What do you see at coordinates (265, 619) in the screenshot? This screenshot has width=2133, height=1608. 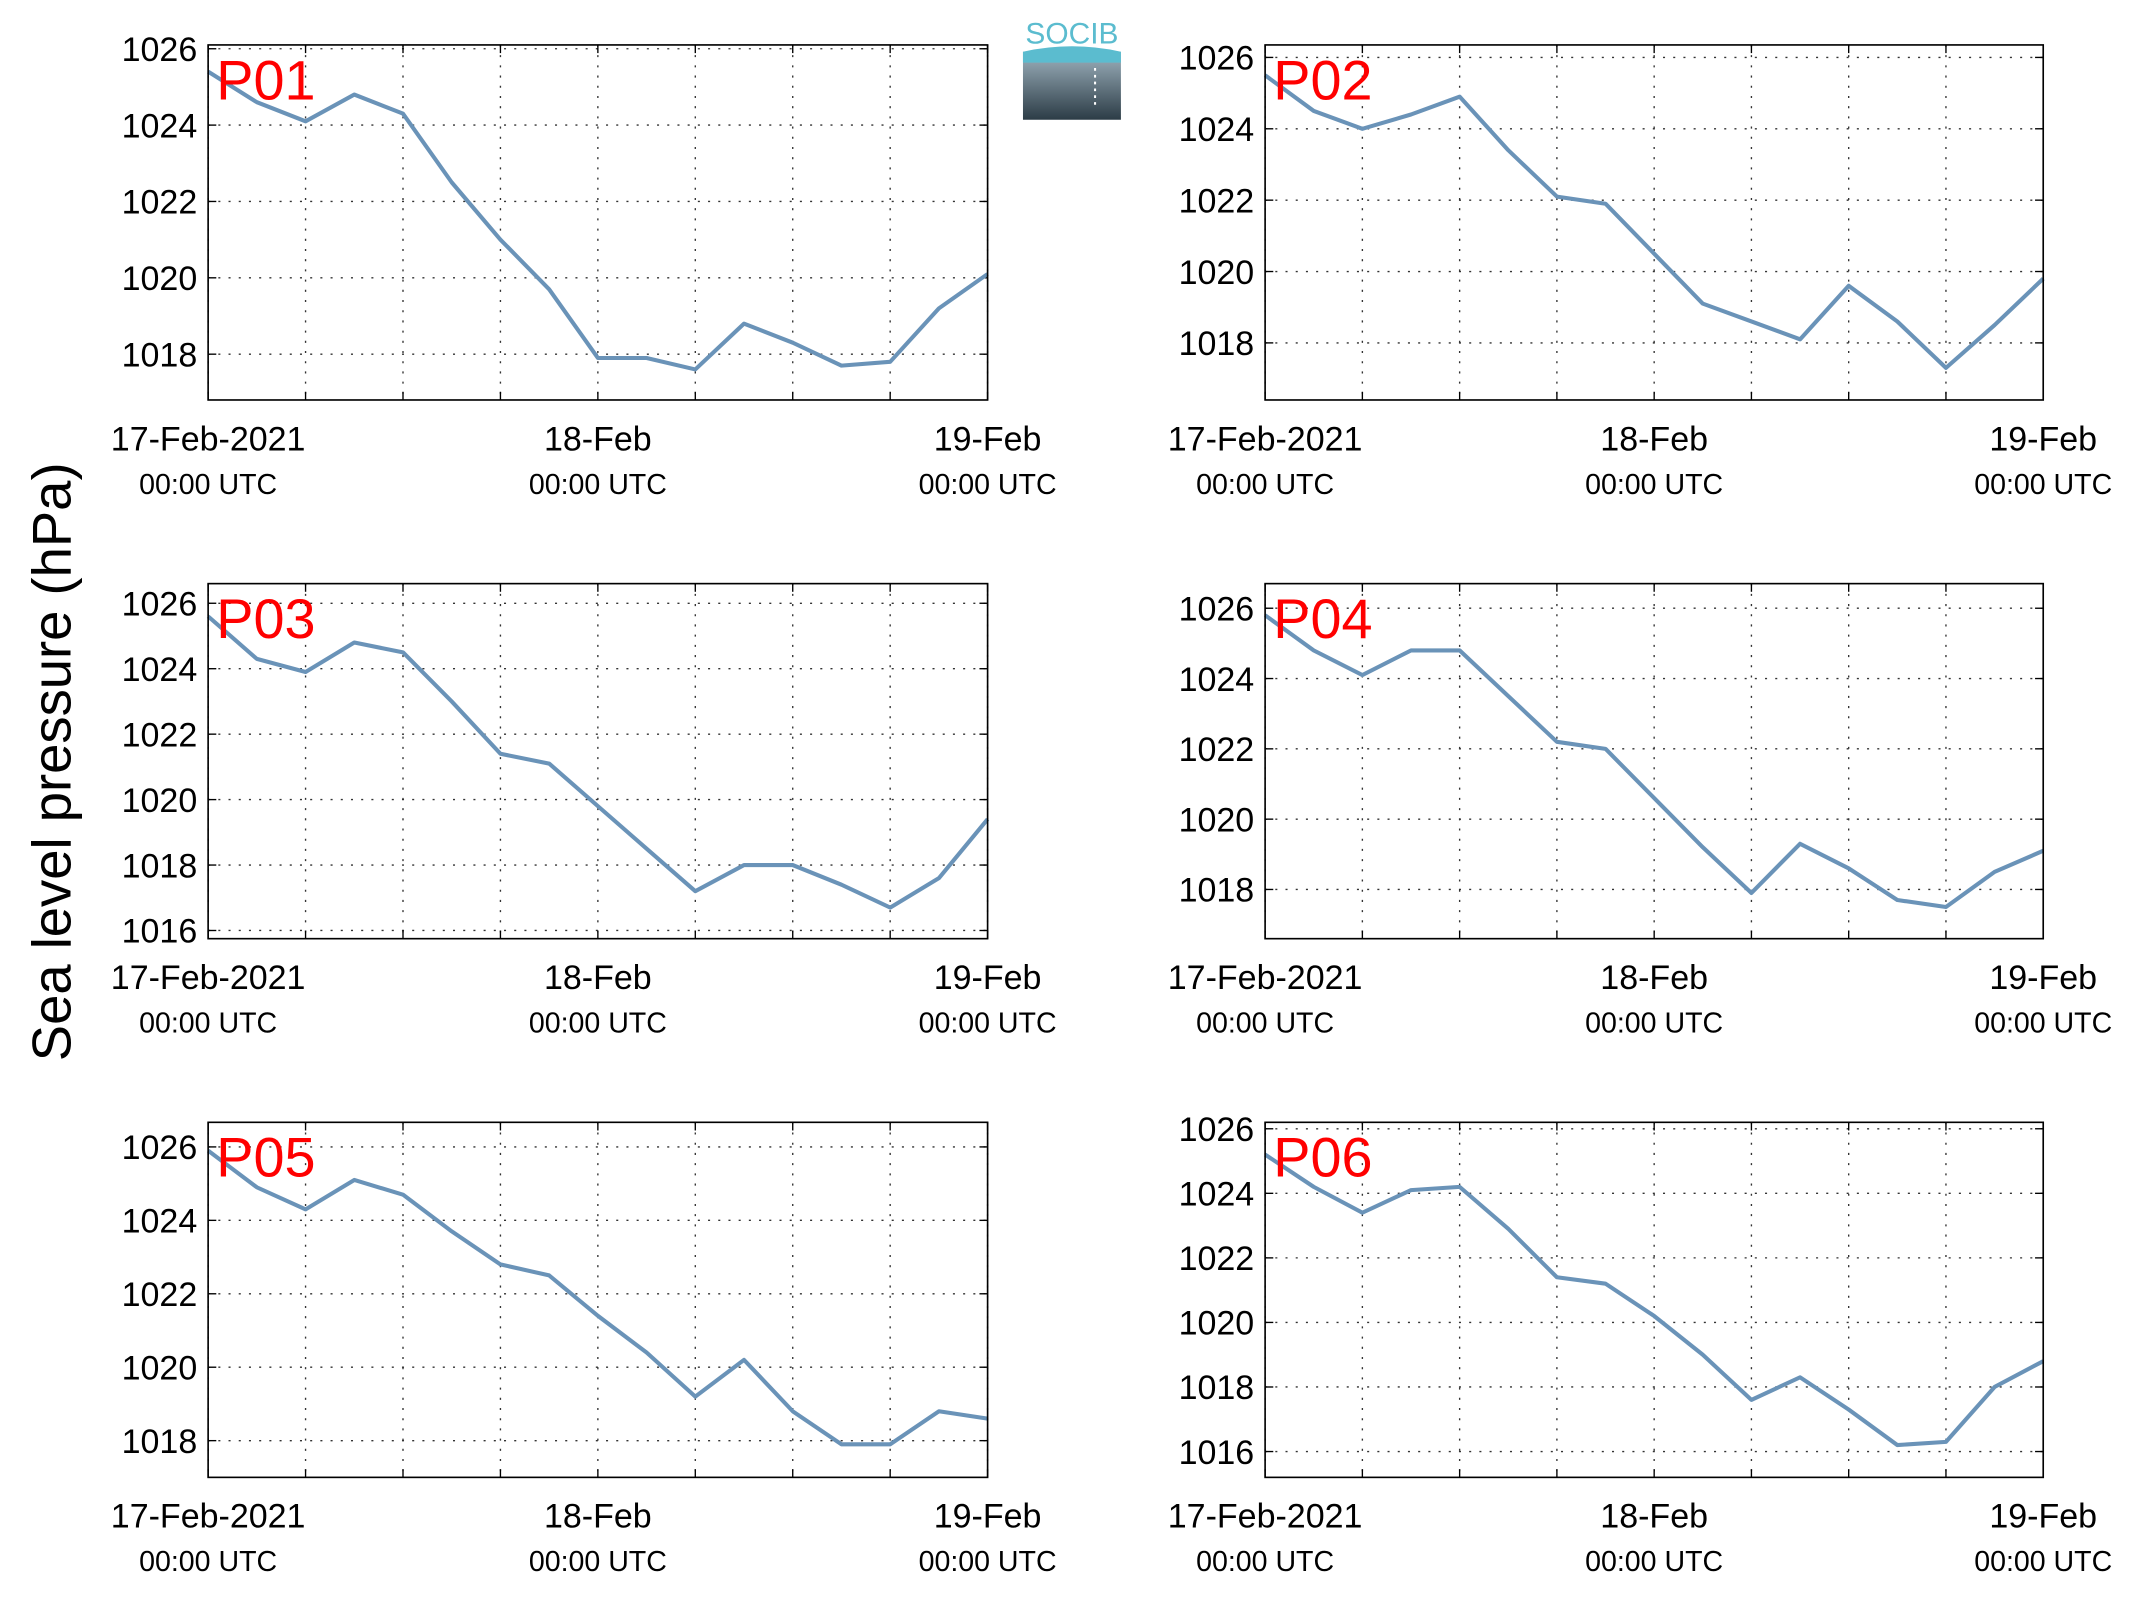 I see `panel-title: P03` at bounding box center [265, 619].